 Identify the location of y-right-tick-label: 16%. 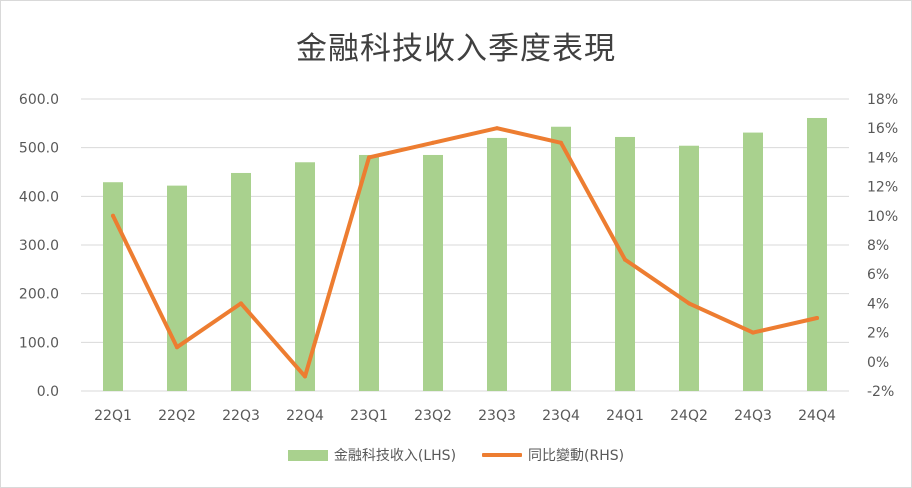
(882, 129).